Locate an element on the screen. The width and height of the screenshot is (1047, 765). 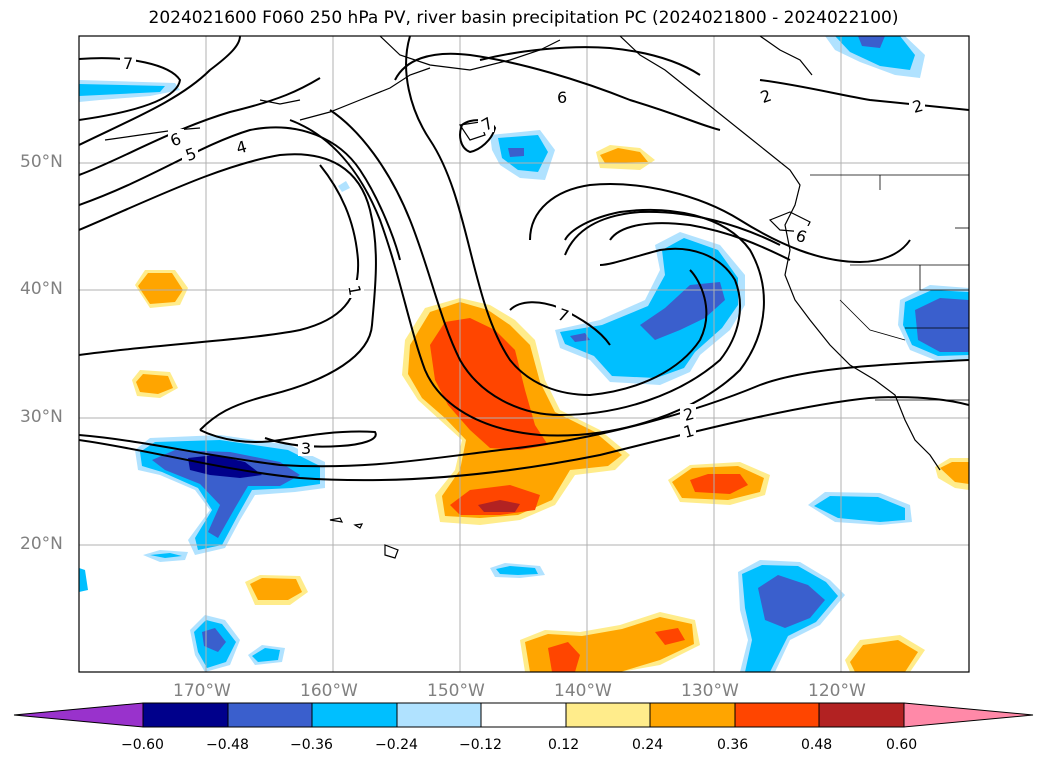
colorbar-tick-label: 0.60 is located at coordinates (902, 745).